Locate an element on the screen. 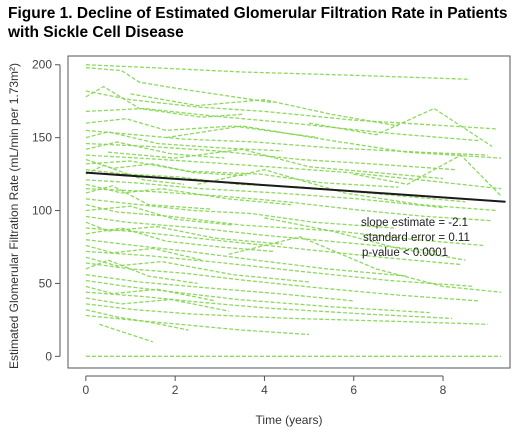  x-tick-label: 4 is located at coordinates (264, 390).